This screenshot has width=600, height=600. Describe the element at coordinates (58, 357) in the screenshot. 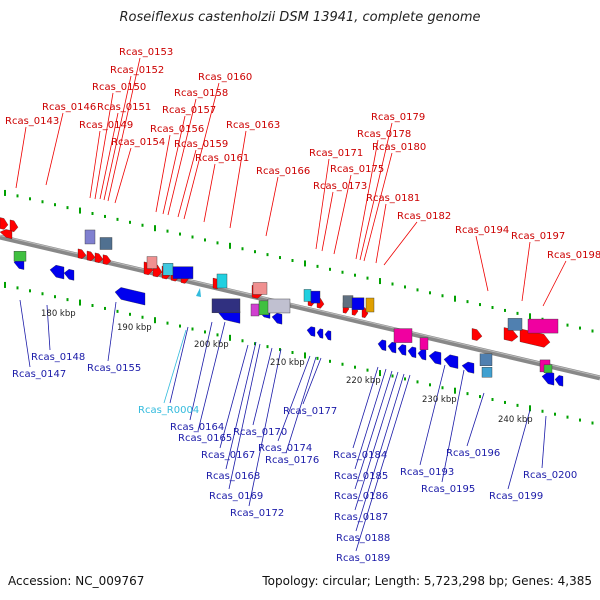

I see `label-rcas-0148: Rcas_0148` at that location.